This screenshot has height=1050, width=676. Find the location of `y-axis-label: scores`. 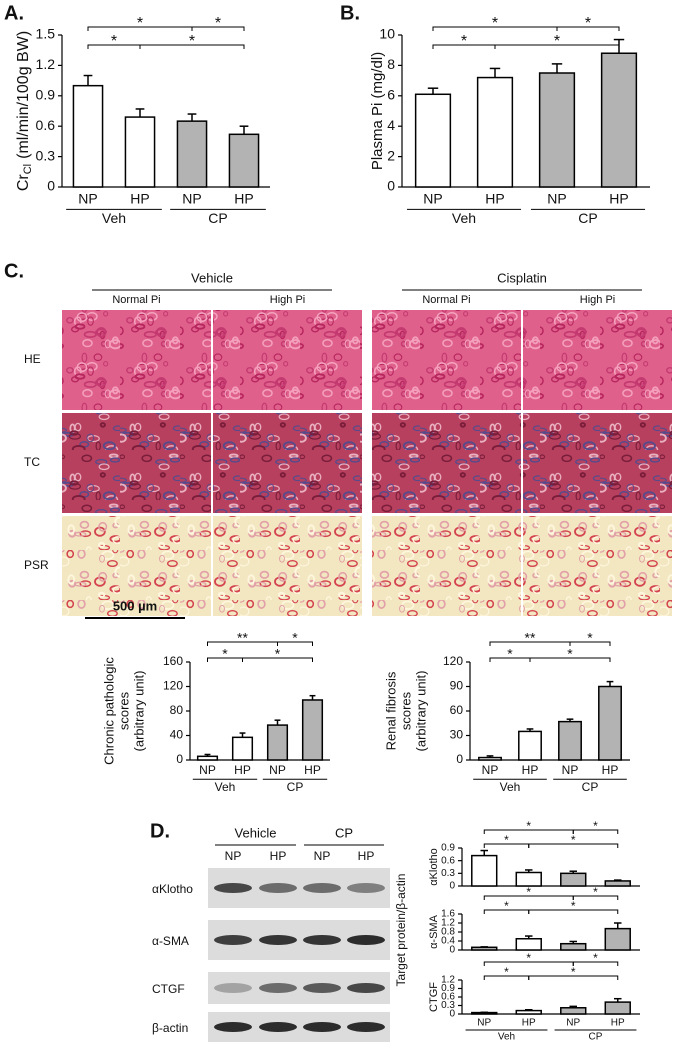

y-axis-label: scores is located at coordinates (123, 710).